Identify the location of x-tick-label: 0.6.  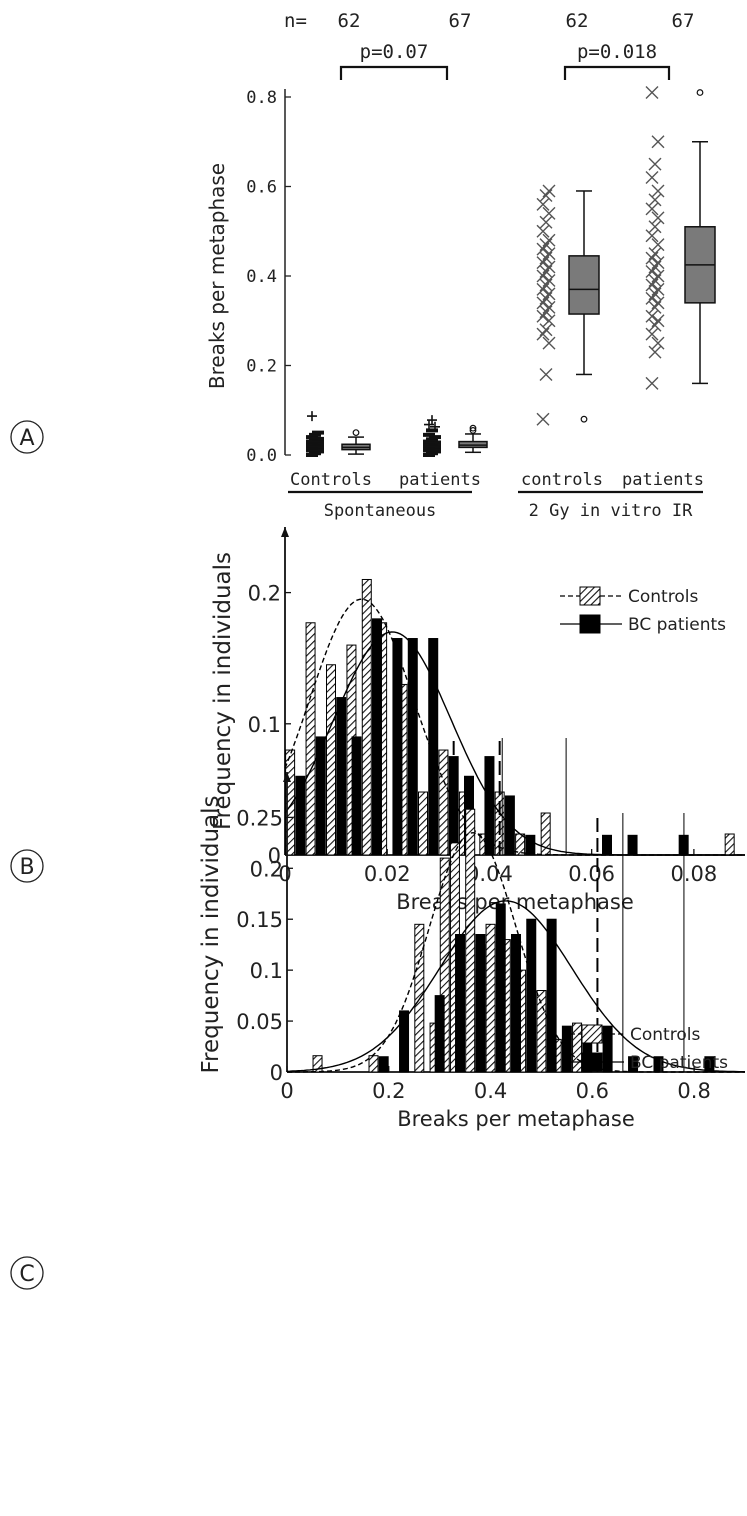
(592, 1091).